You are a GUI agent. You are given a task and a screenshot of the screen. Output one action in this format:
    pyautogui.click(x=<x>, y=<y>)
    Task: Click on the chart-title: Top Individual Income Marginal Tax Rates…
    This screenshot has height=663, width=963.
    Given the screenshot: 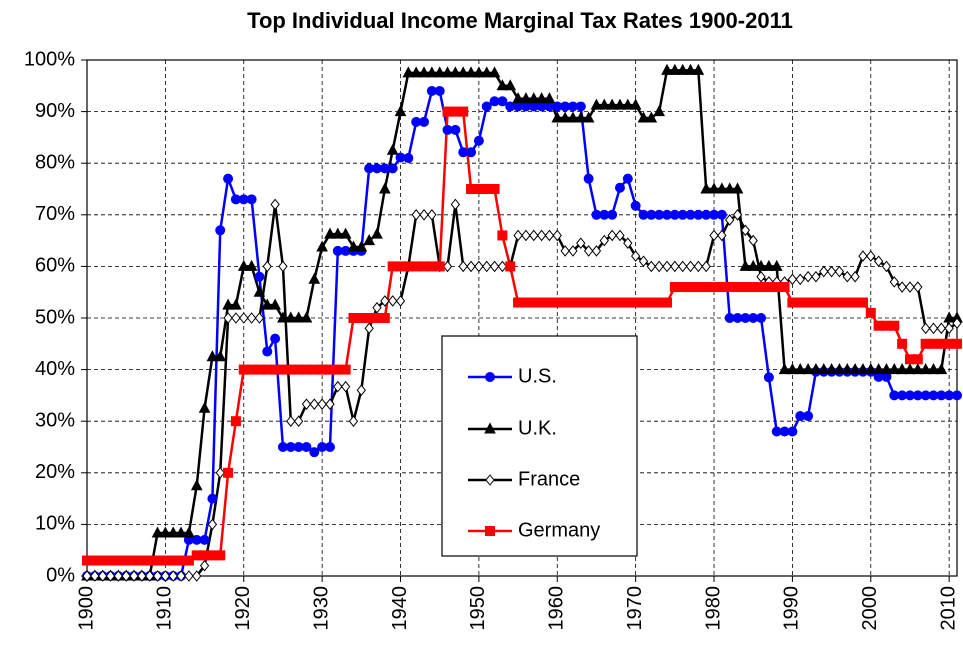 What is the action you would take?
    pyautogui.click(x=520, y=20)
    